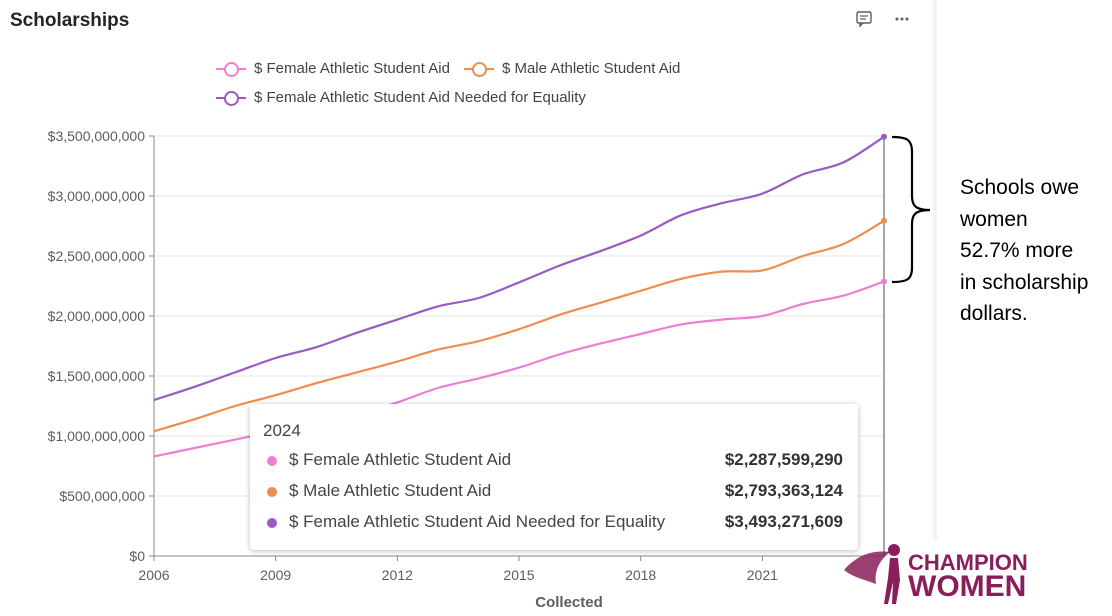 Image resolution: width=1112 pixels, height=616 pixels. What do you see at coordinates (102, 496) in the screenshot?
I see `y-tick-label: $500,000,000` at bounding box center [102, 496].